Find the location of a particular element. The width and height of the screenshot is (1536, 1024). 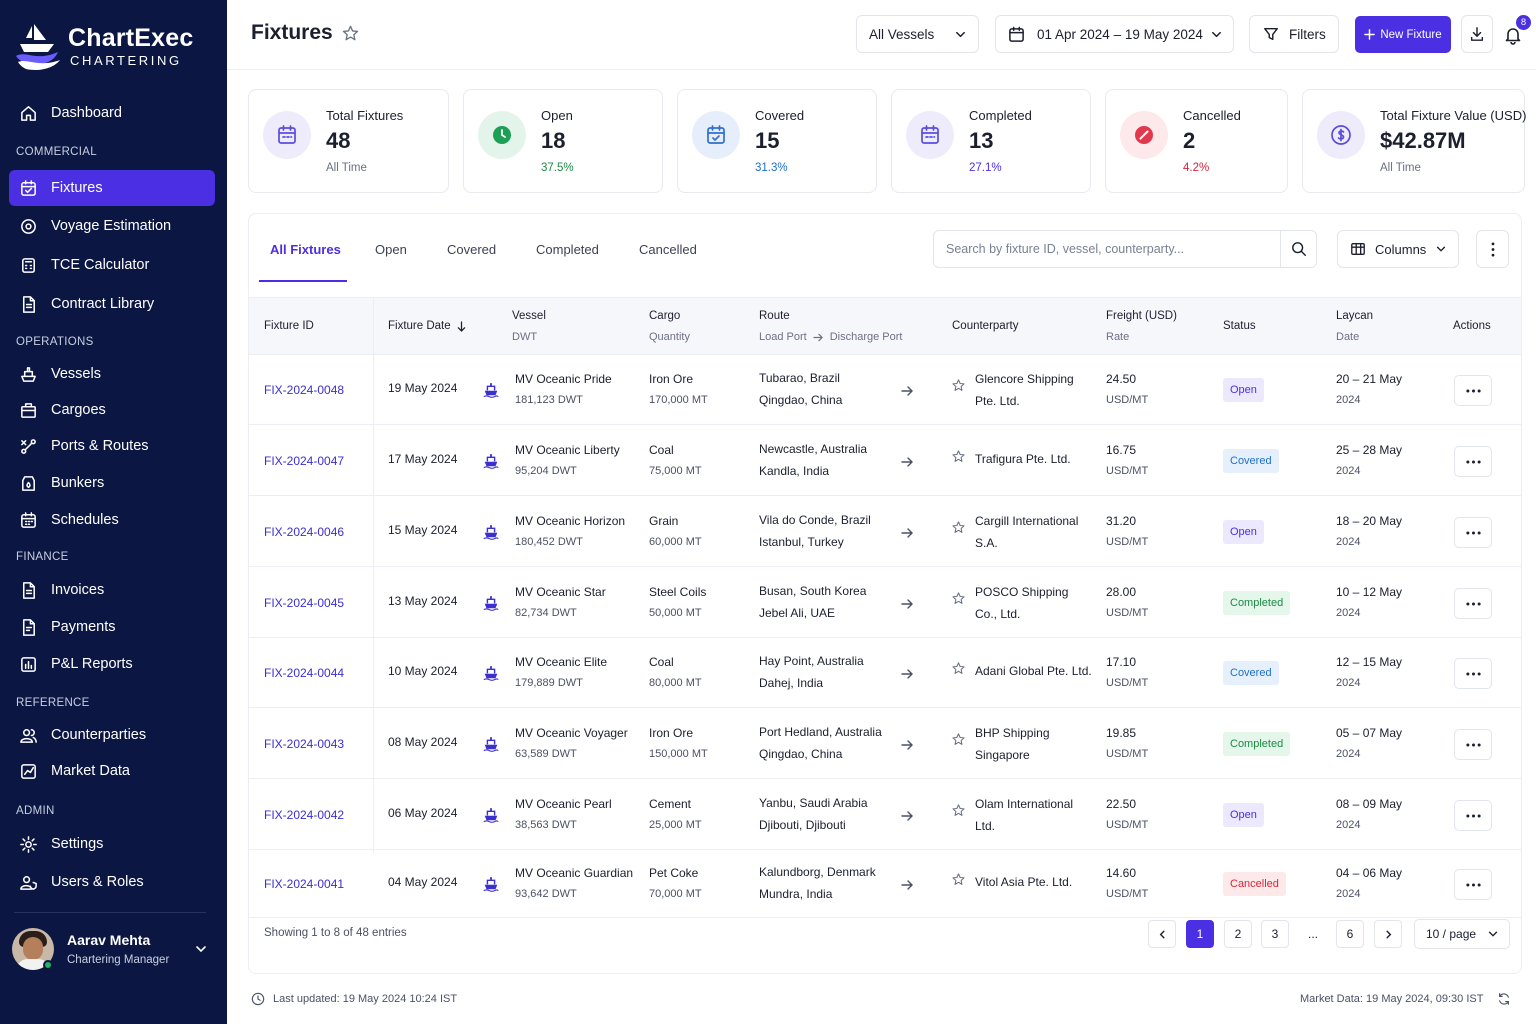

th-laycan: Laycan Date is located at coordinates (1355, 326).